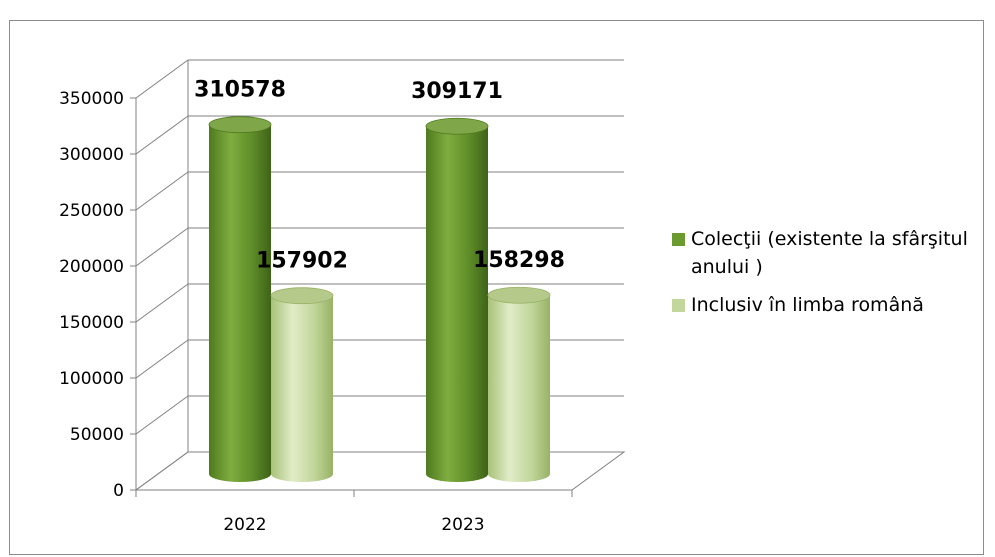  What do you see at coordinates (91, 323) in the screenshot?
I see `y-tick-label: 150000` at bounding box center [91, 323].